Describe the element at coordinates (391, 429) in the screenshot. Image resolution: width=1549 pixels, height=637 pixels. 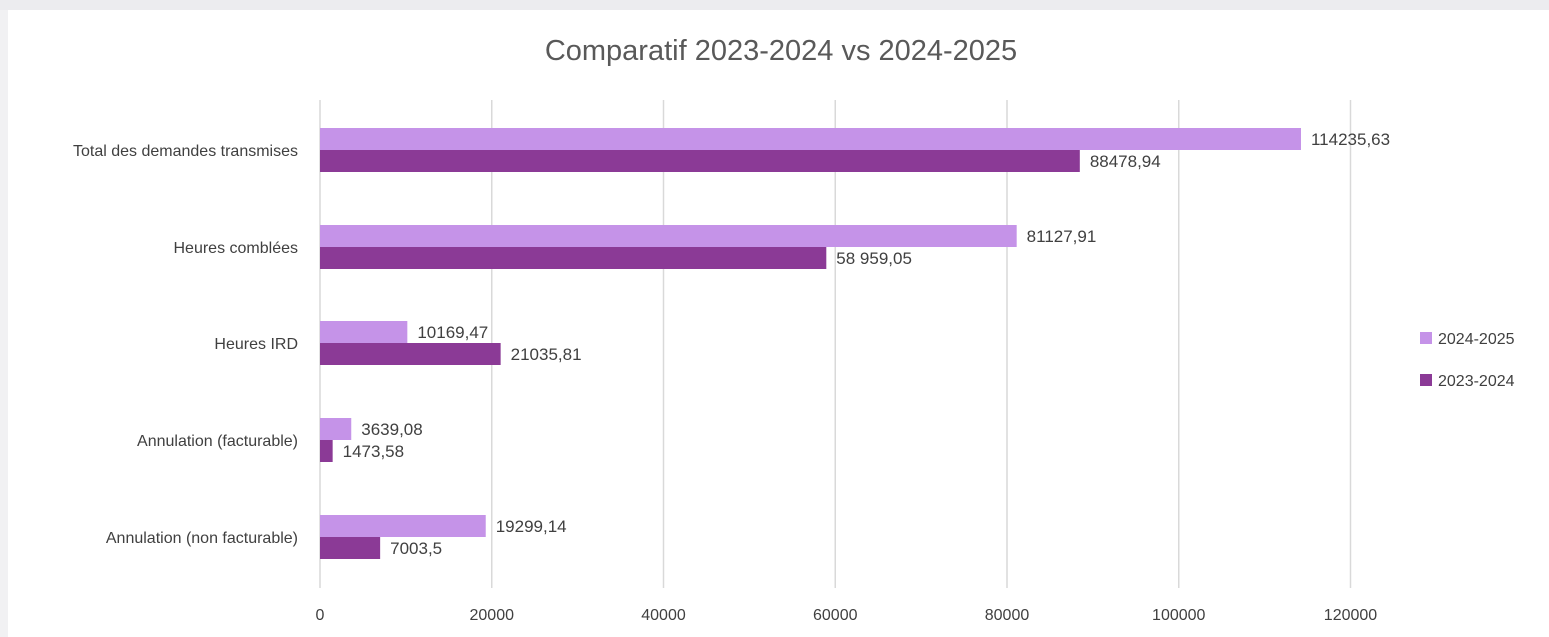
I see `data-label: 3639,08` at that location.